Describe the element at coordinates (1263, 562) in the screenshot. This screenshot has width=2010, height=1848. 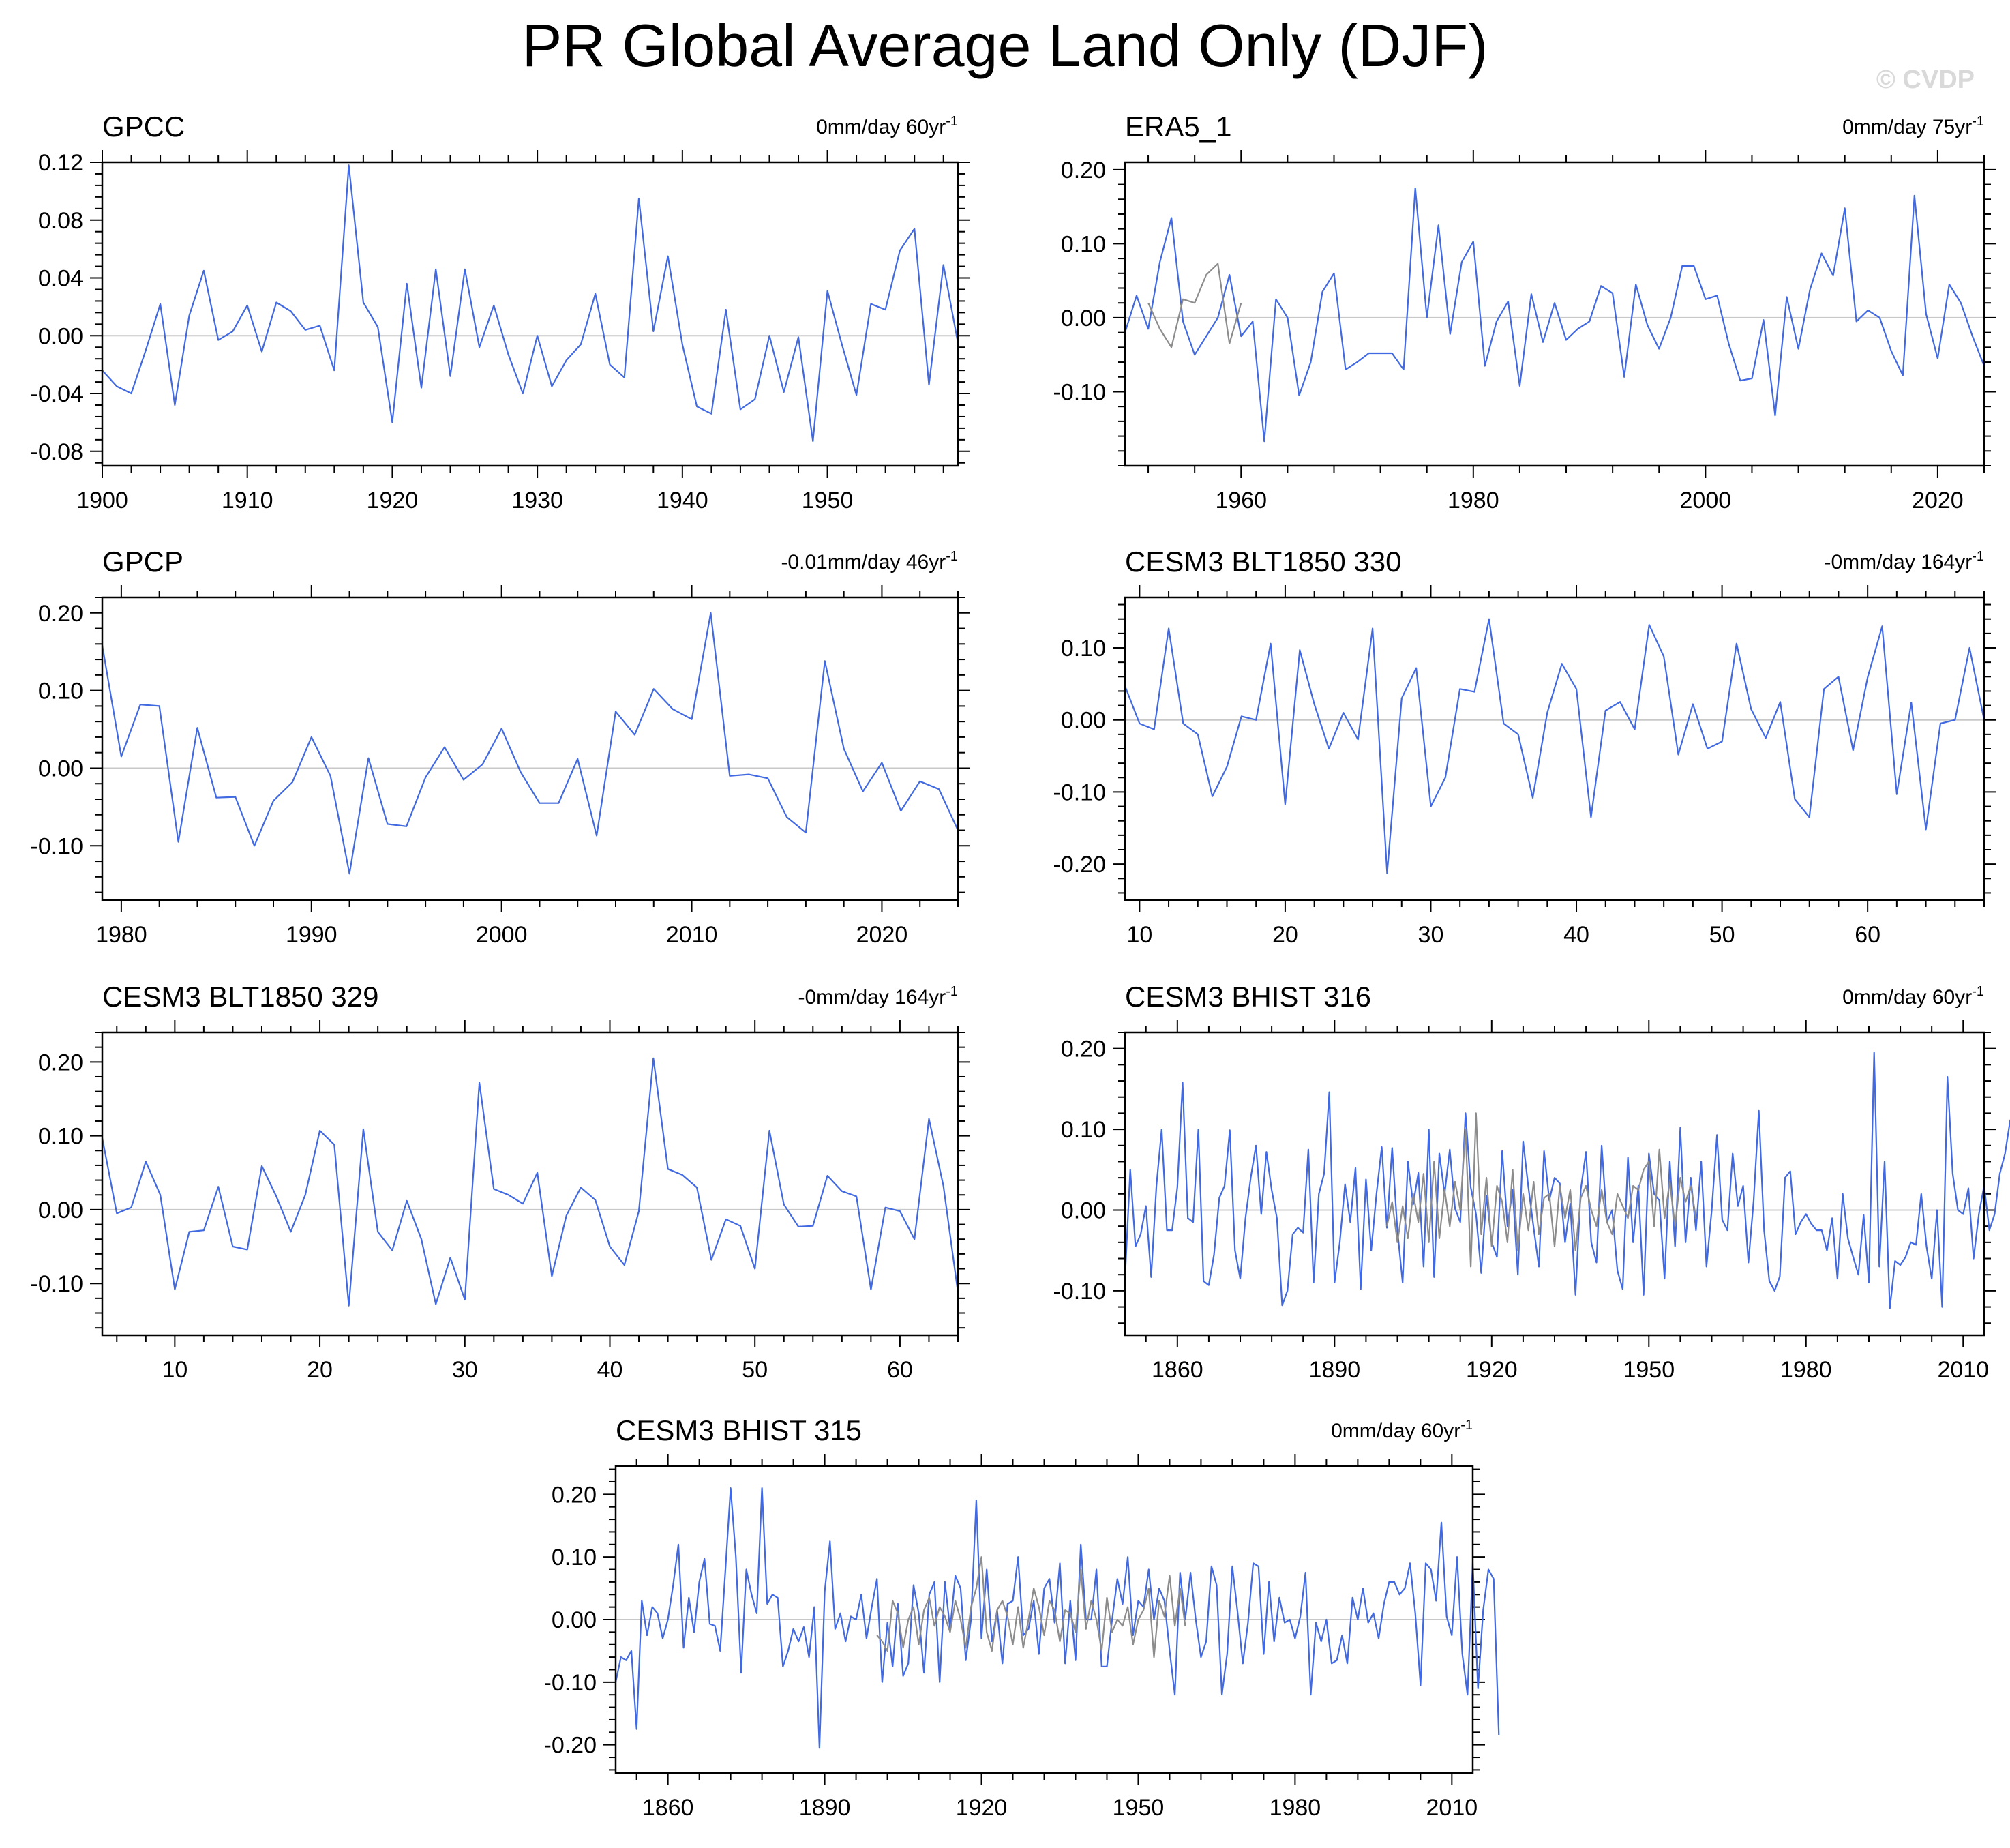
I see `panel-title: CESM3 BLT1850 330` at that location.